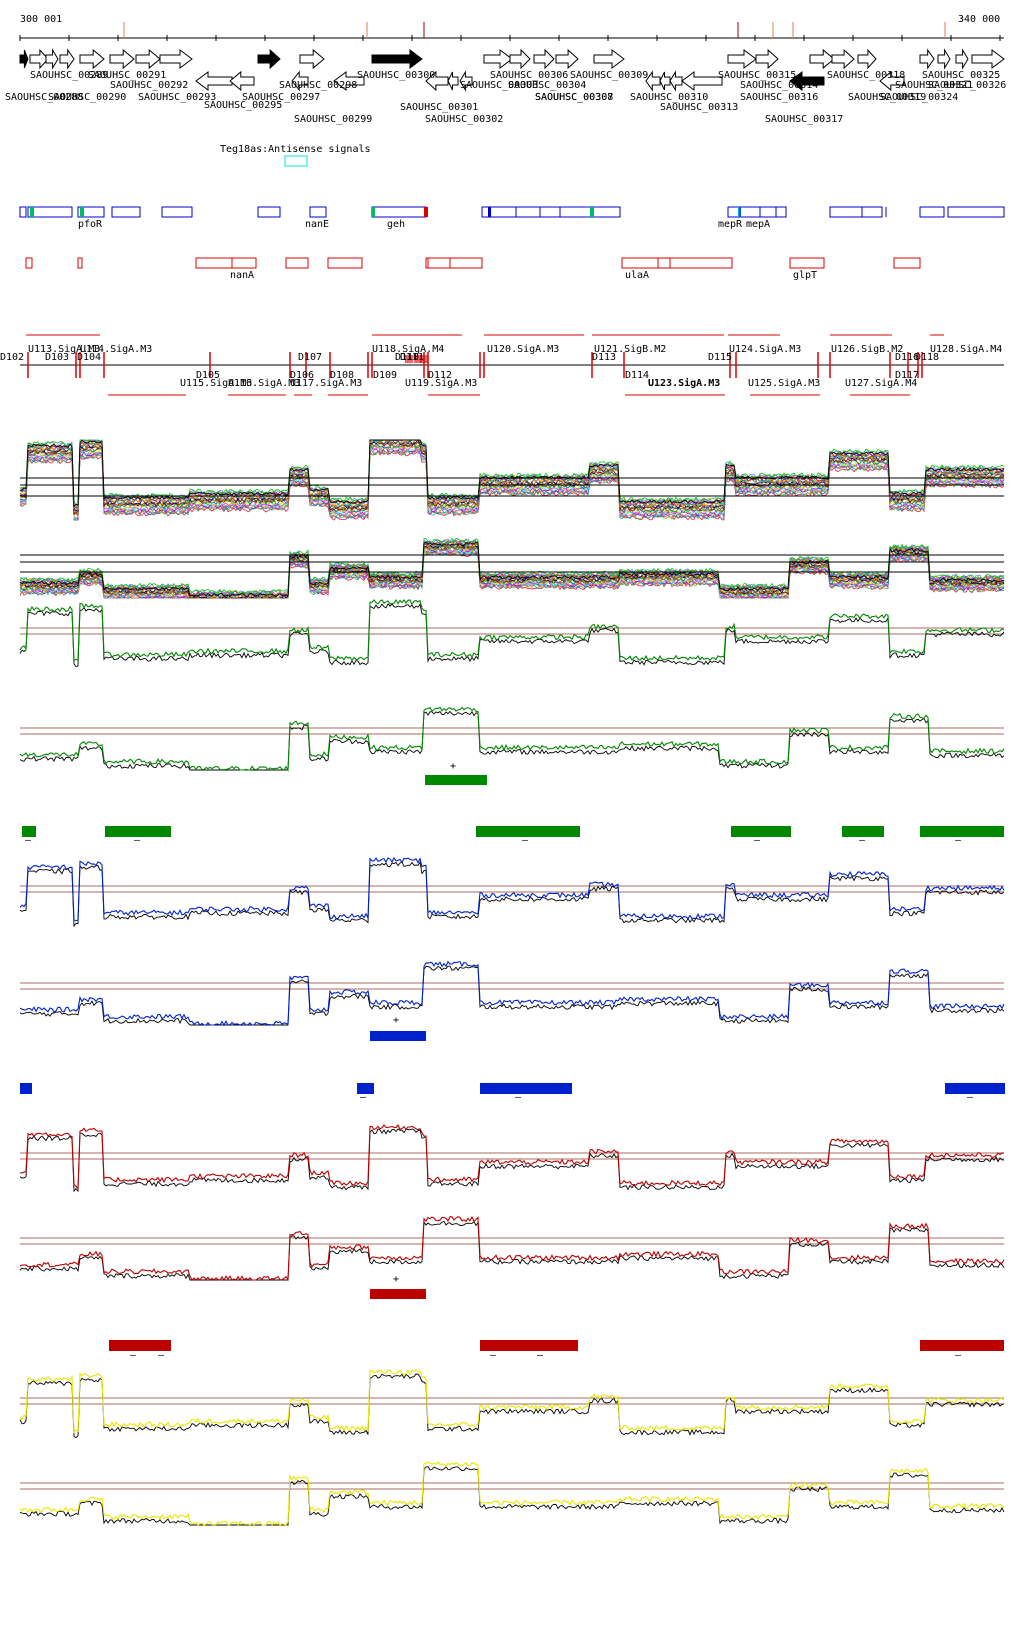  I want to click on downshift-label: D111, so click(412, 357).